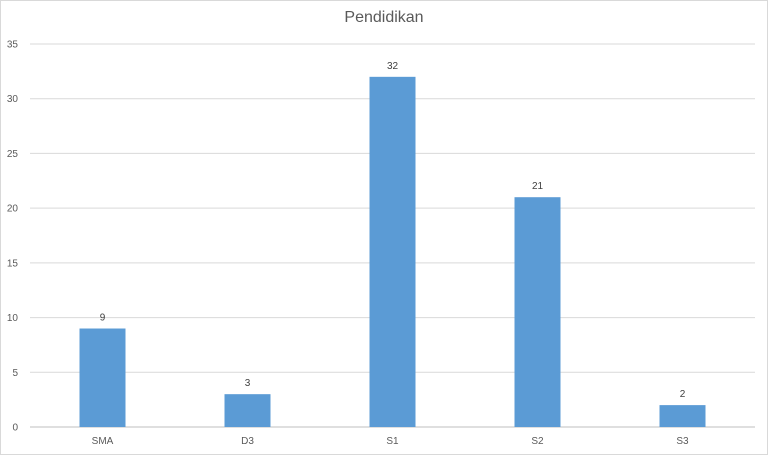 This screenshot has width=768, height=455. What do you see at coordinates (537, 312) in the screenshot?
I see `bar-s2` at bounding box center [537, 312].